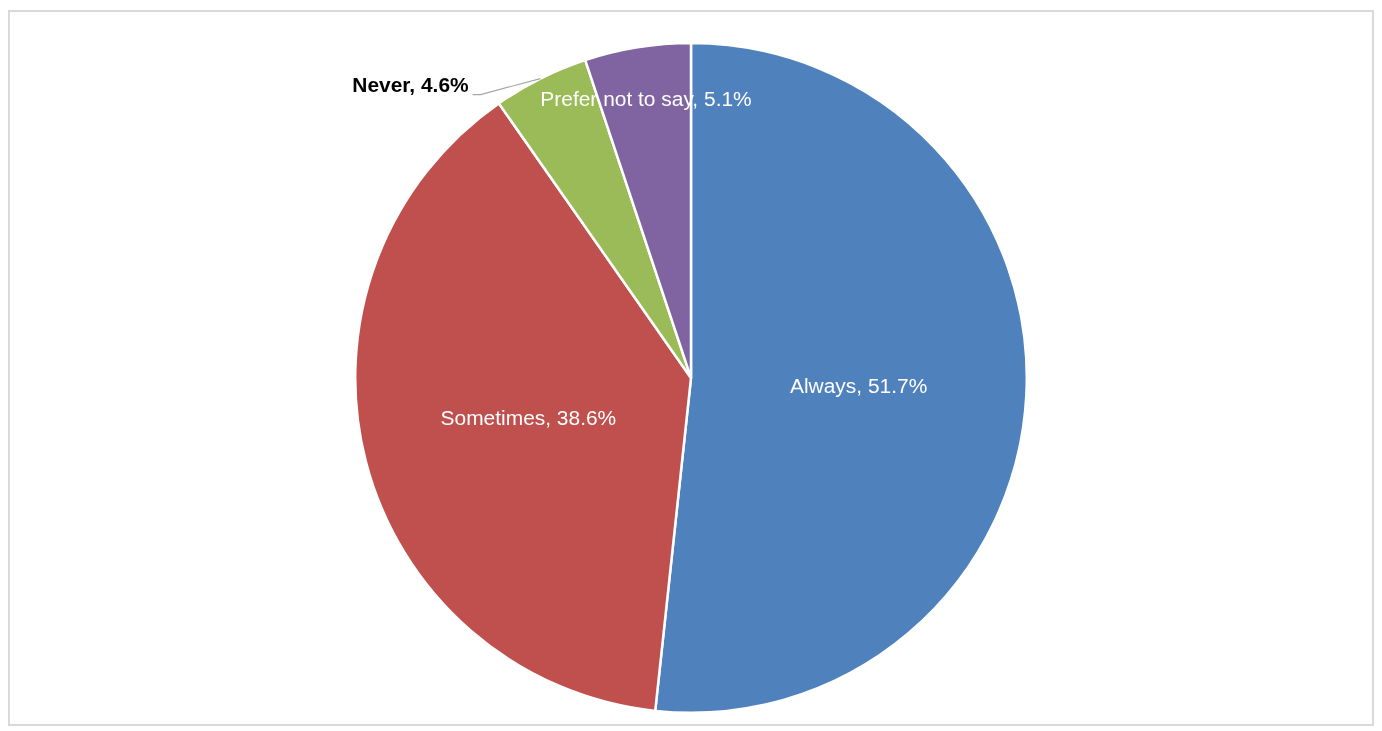  I want to click on slice-label: Never, 4.6%, so click(411, 85).